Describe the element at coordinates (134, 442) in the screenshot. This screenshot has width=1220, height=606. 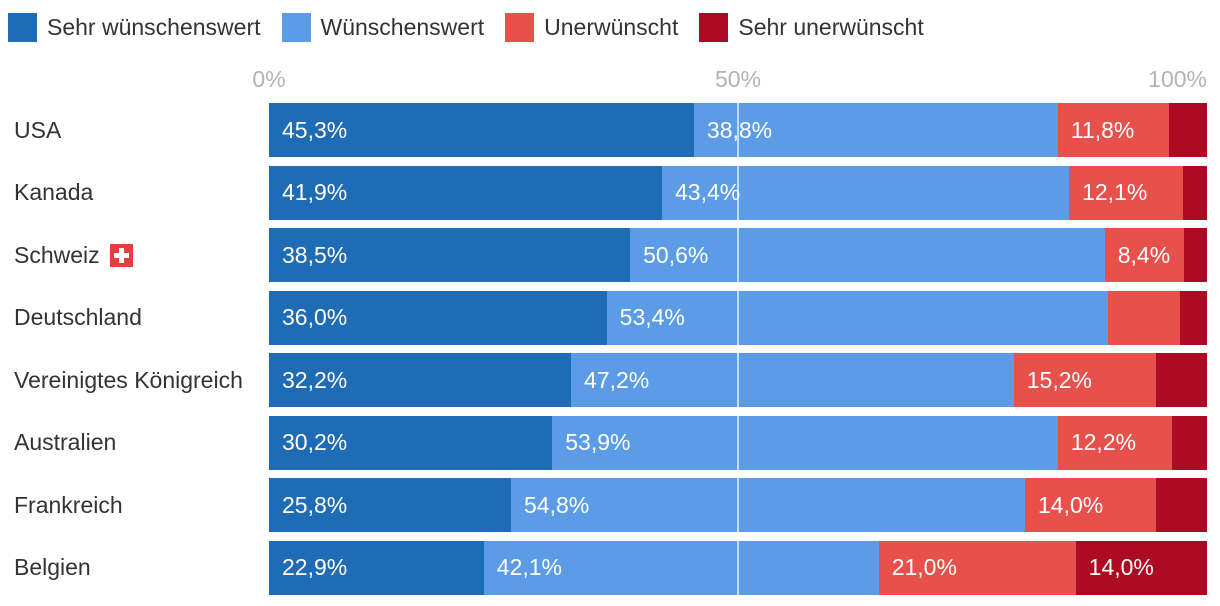
I see `row-label: Australien` at that location.